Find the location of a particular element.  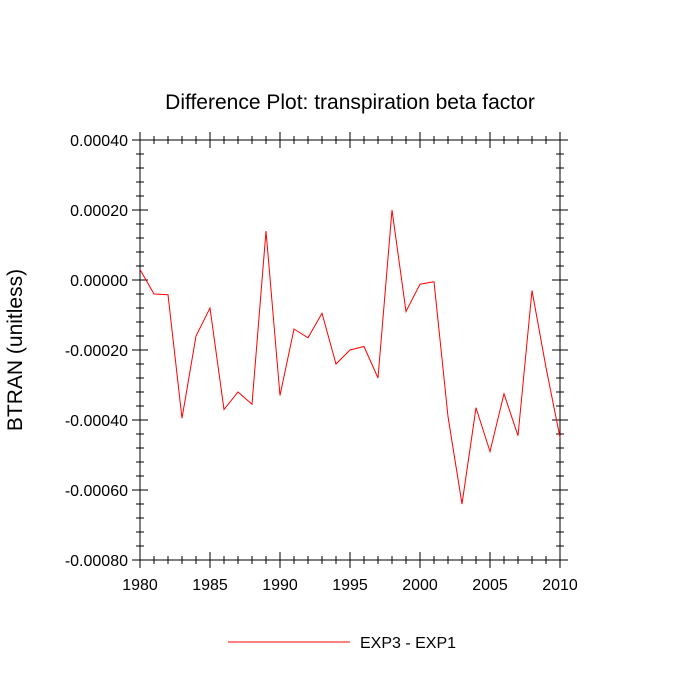

x-tick-label: 1985 is located at coordinates (210, 585).